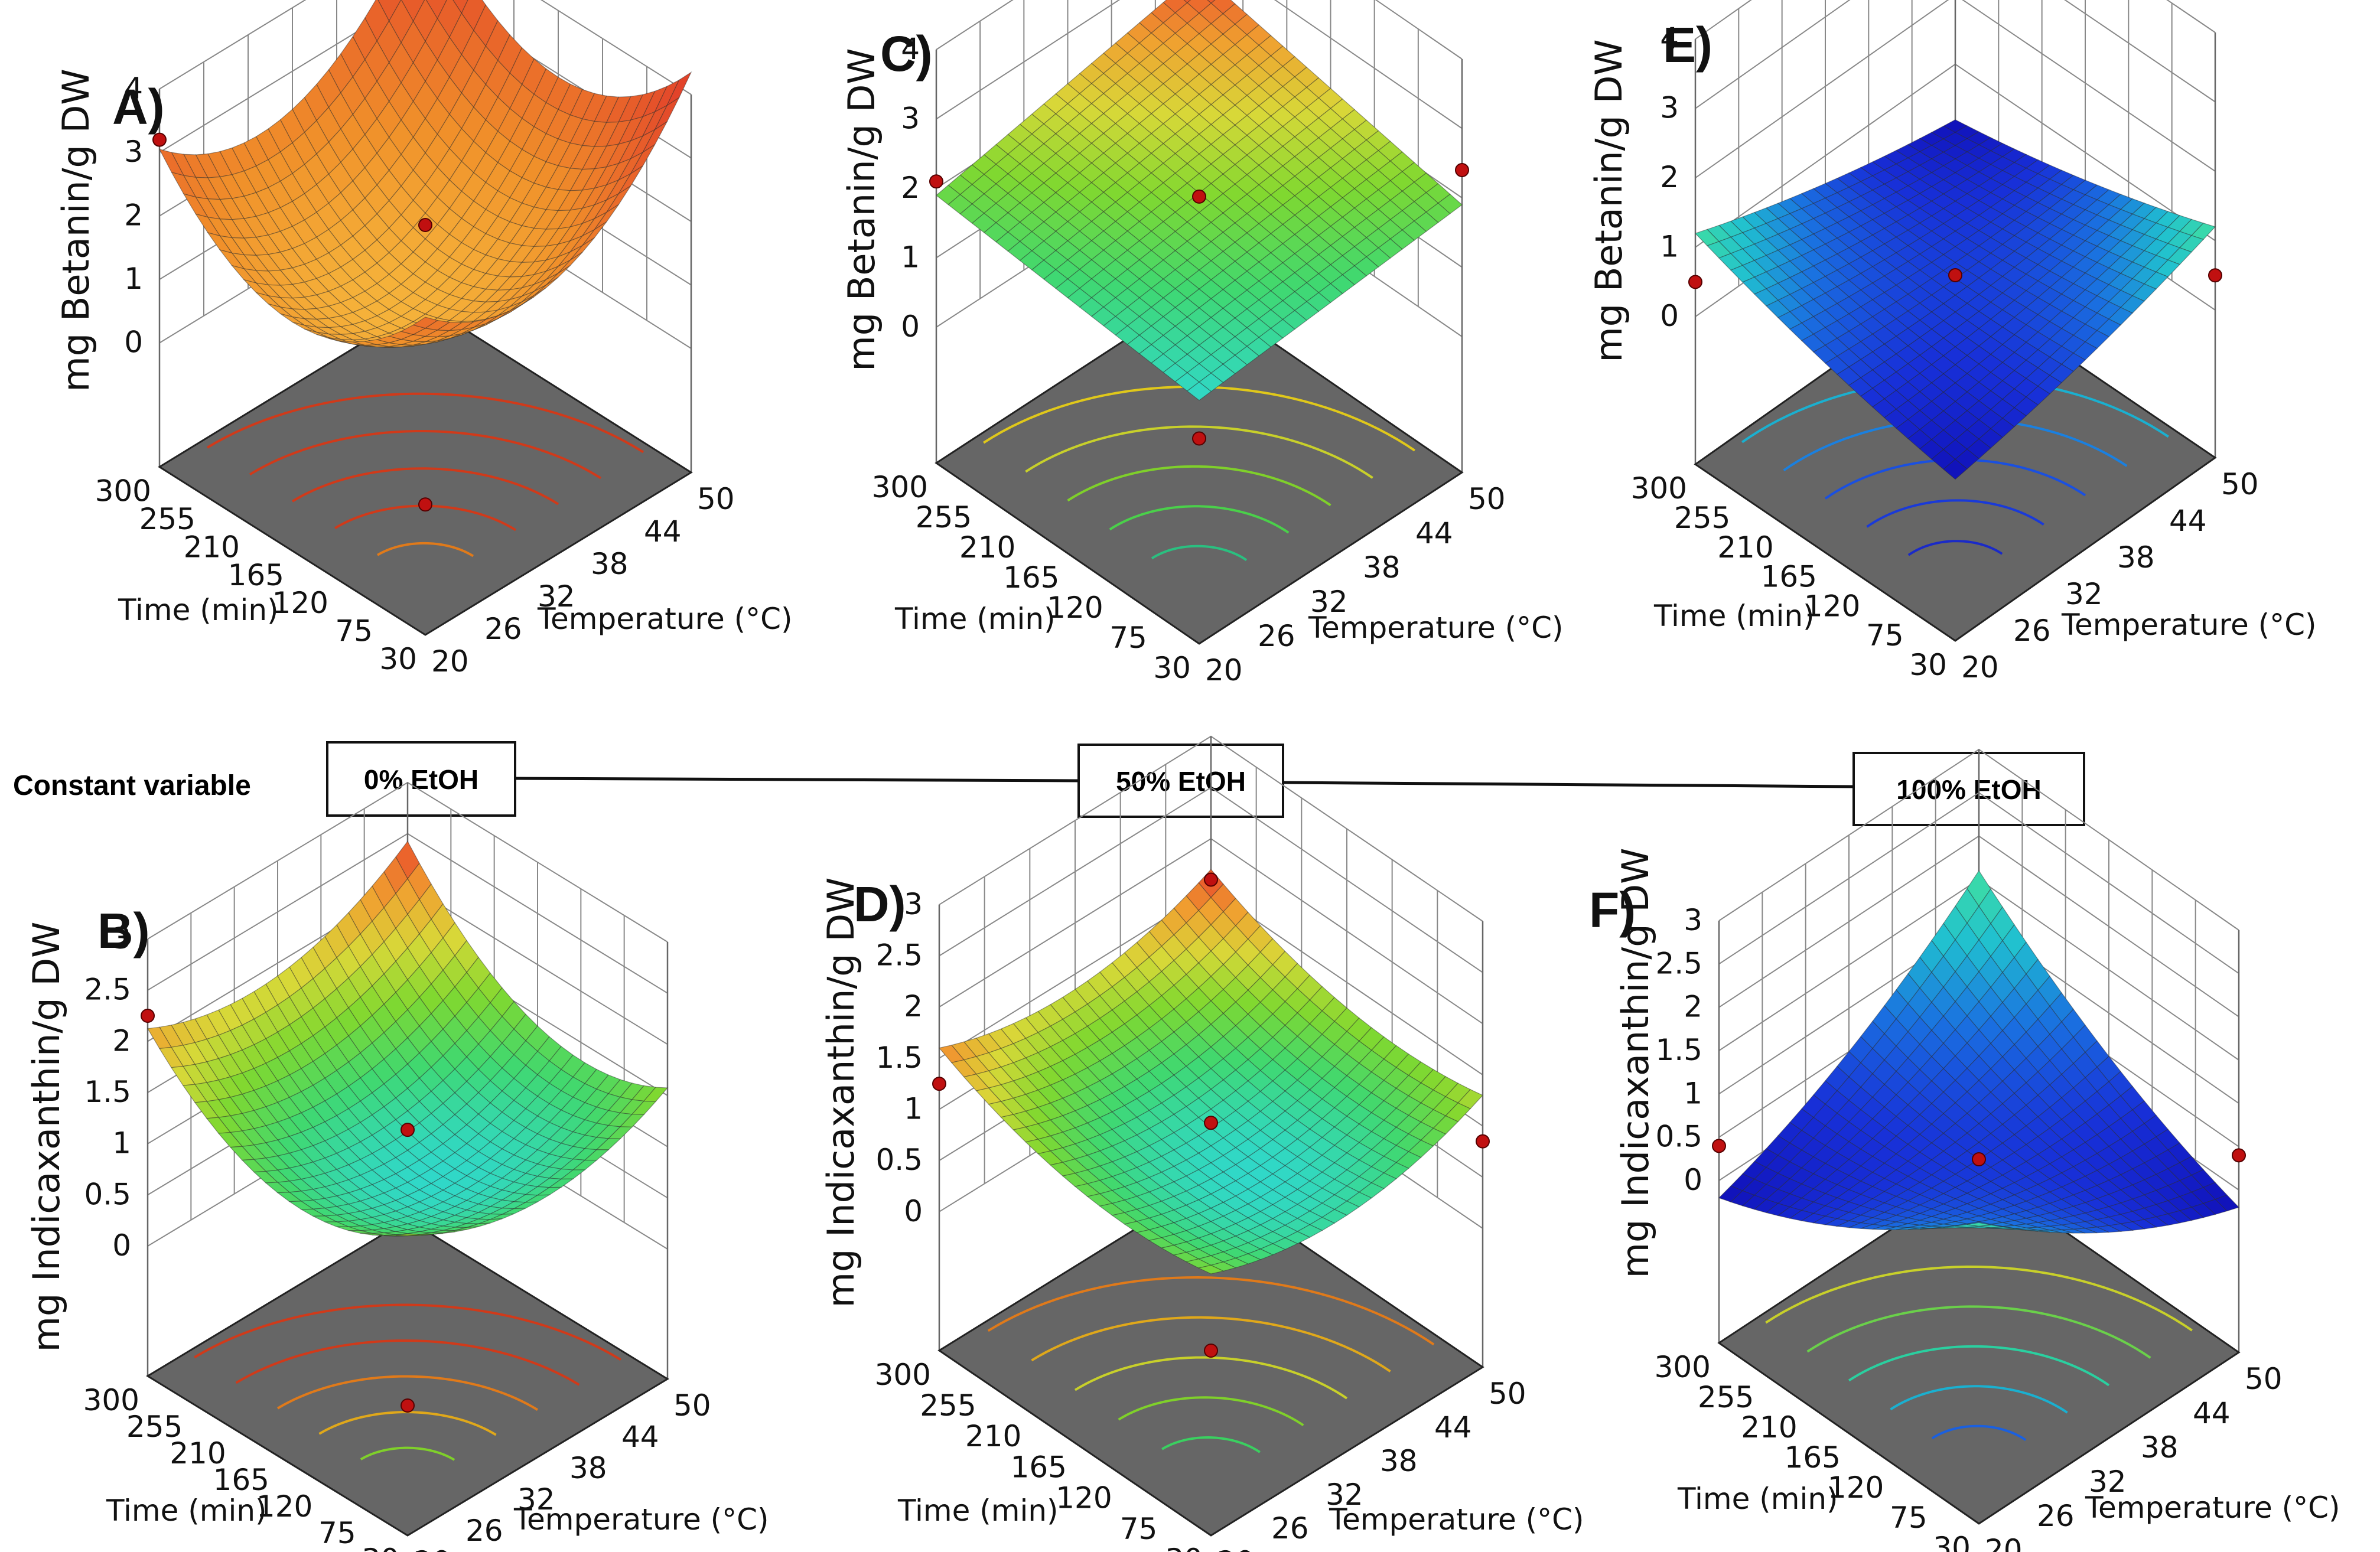  I want to click on y-tick-label: 75, so click(1139, 1529).